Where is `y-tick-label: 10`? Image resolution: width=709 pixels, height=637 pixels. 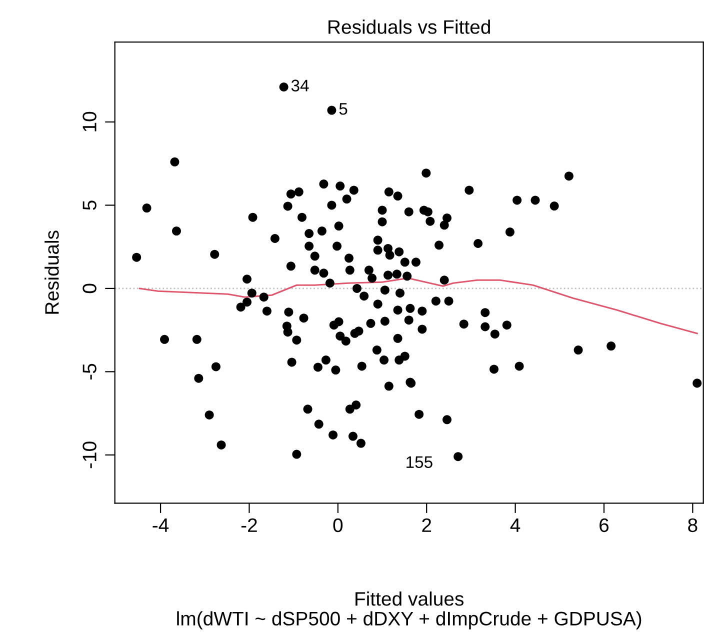 y-tick-label: 10 is located at coordinates (89, 122).